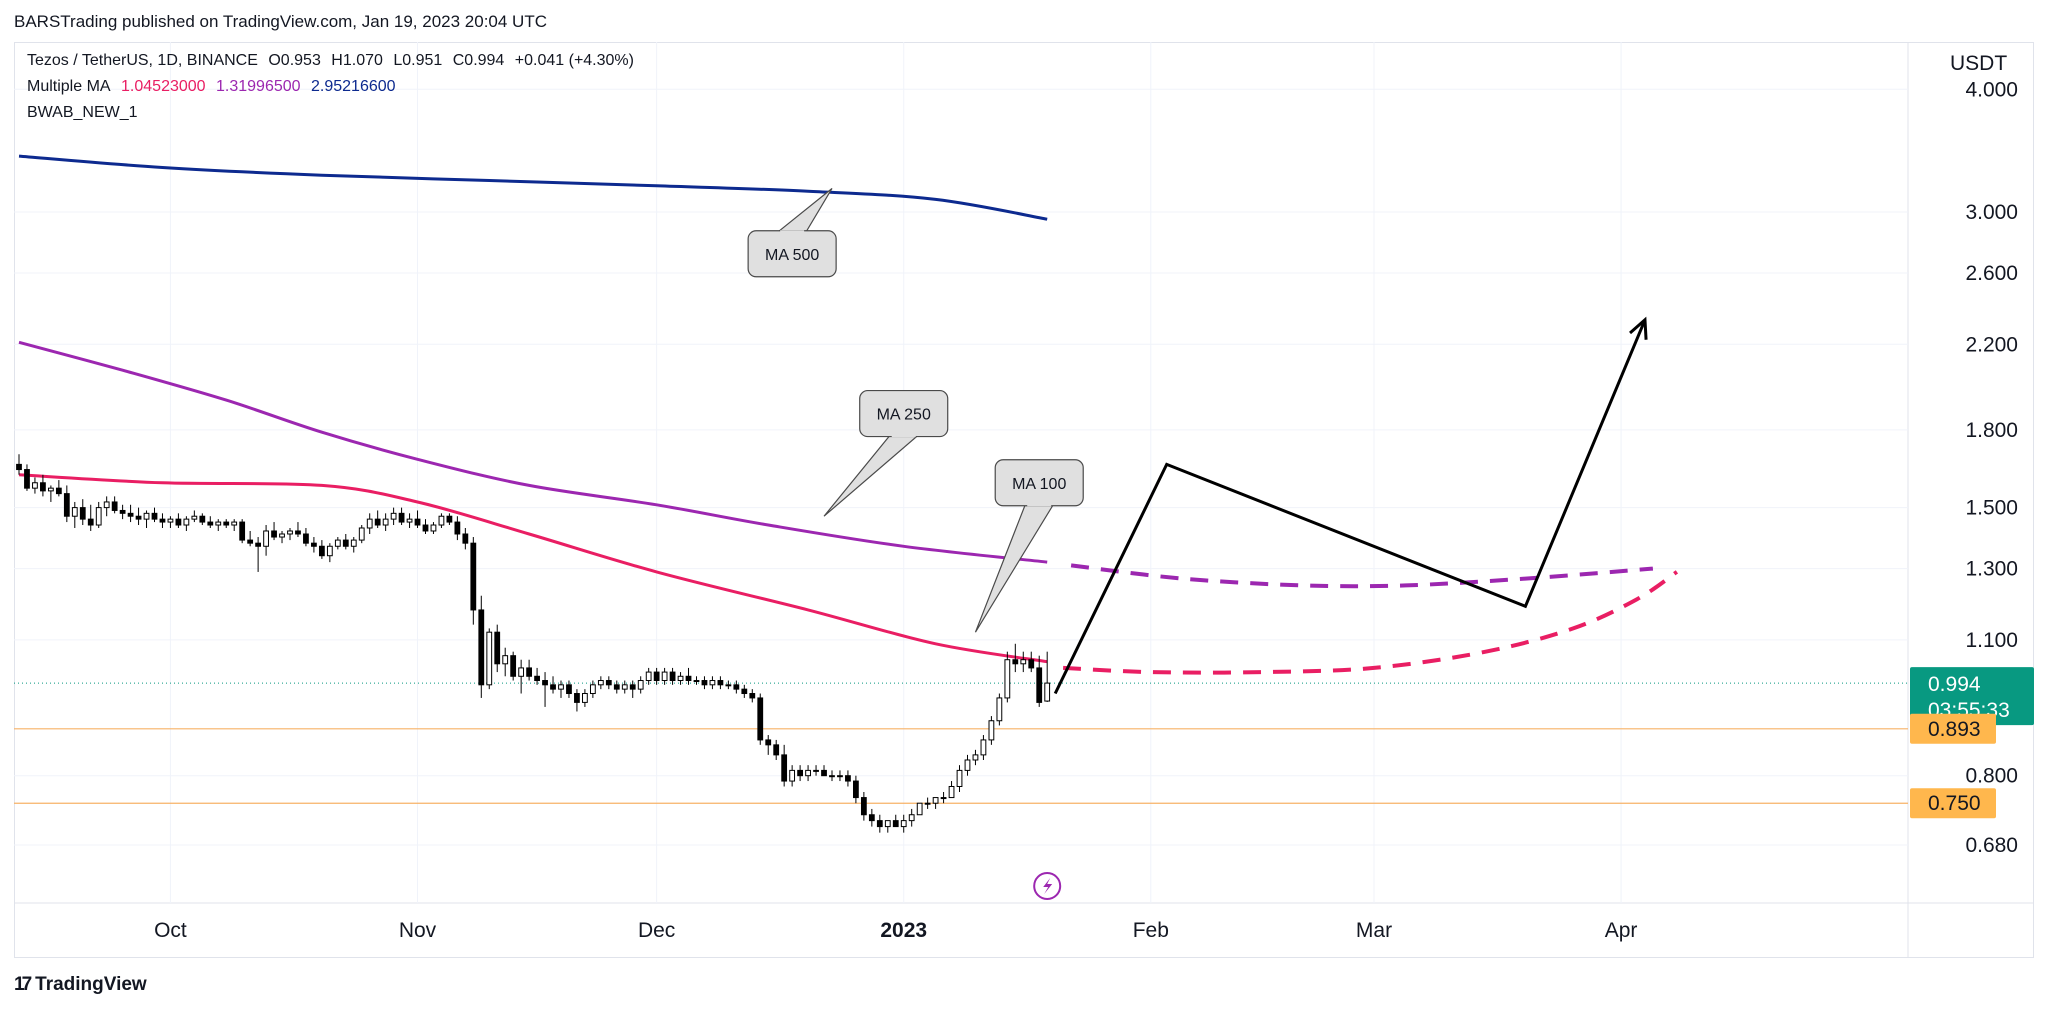  I want to click on currency-label: USDT, so click(1978, 63).